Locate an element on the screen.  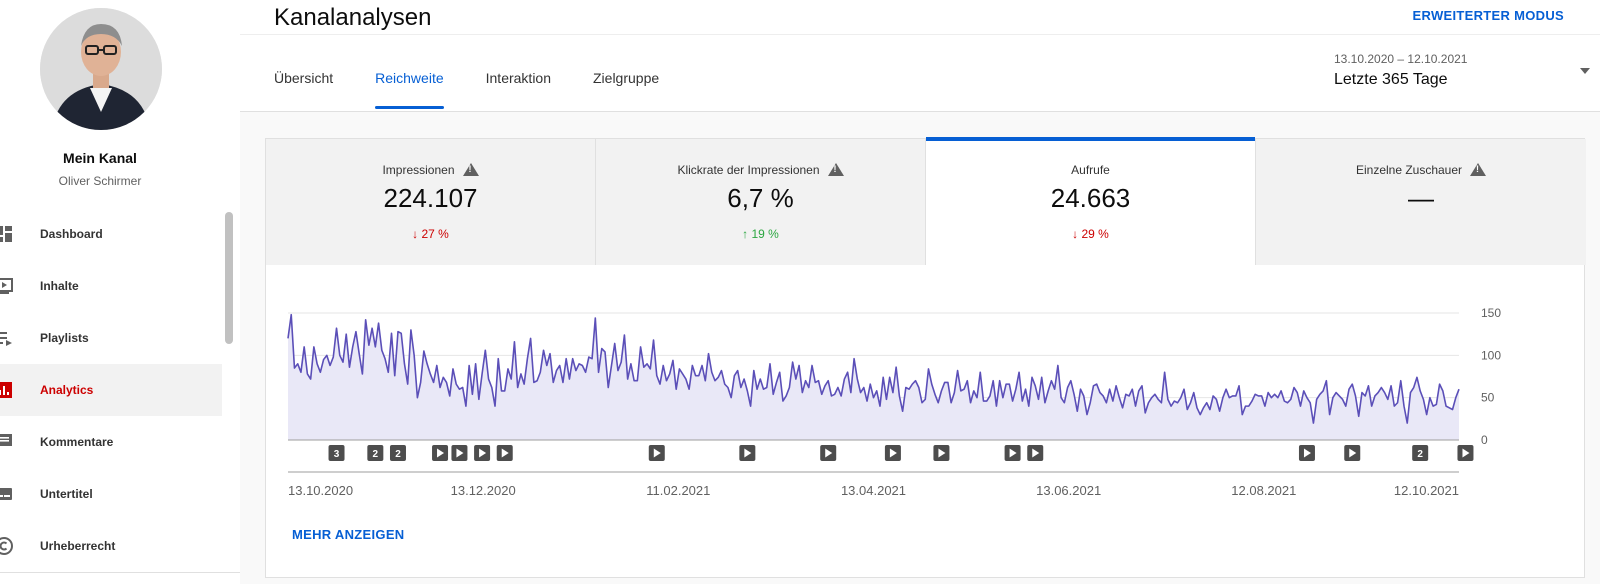
sidebar-item-label: Playlists is located at coordinates (64, 338).